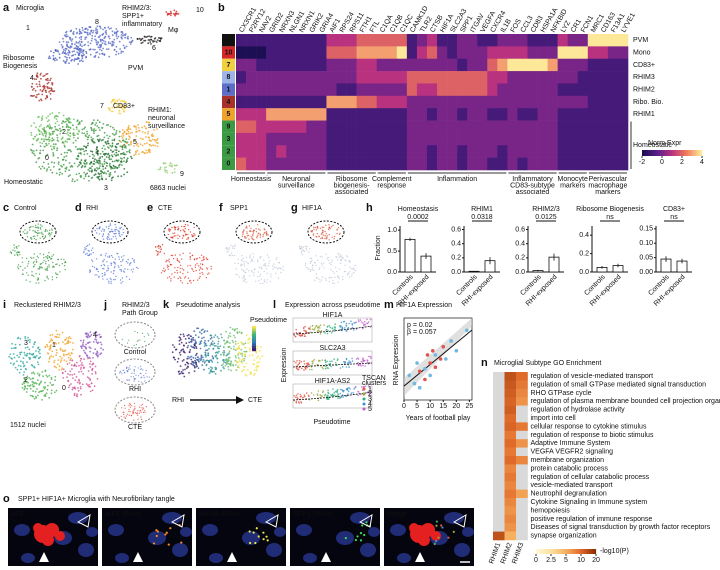  What do you see at coordinates (54, 345) in the screenshot?
I see `cluster-label: 1` at bounding box center [54, 345].